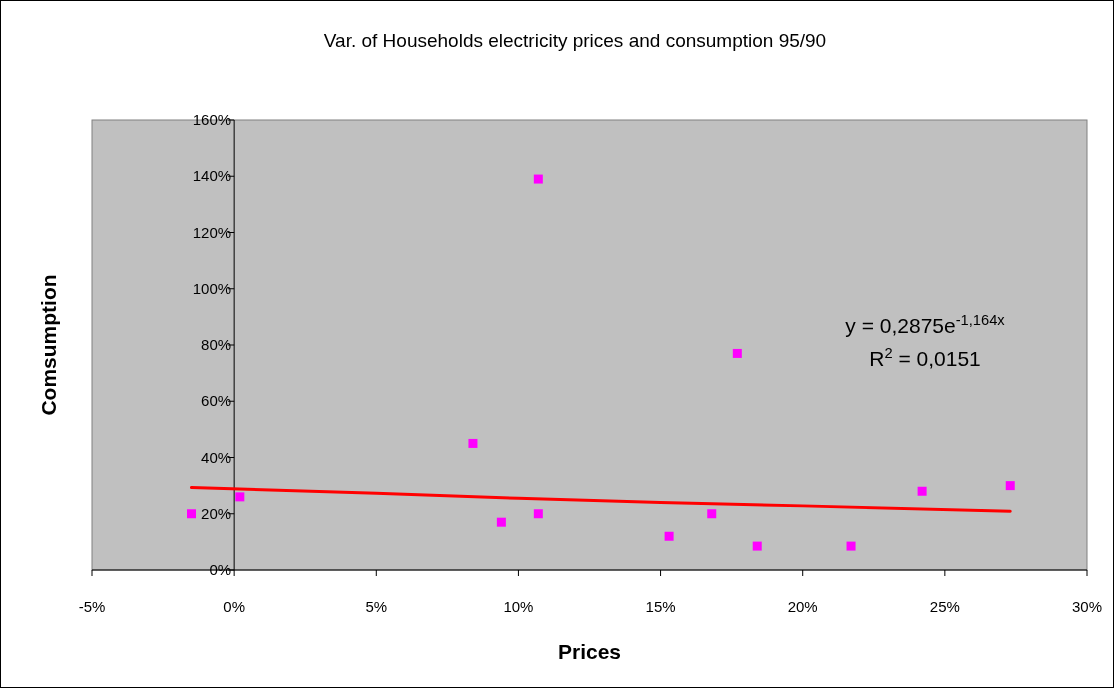 This screenshot has width=1114, height=688. What do you see at coordinates (802, 606) in the screenshot?
I see `x-tick-label: 20%` at bounding box center [802, 606].